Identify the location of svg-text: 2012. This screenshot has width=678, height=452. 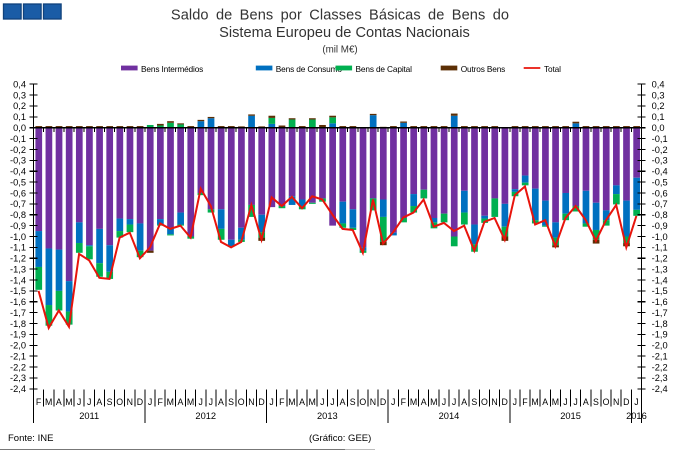
(205, 416).